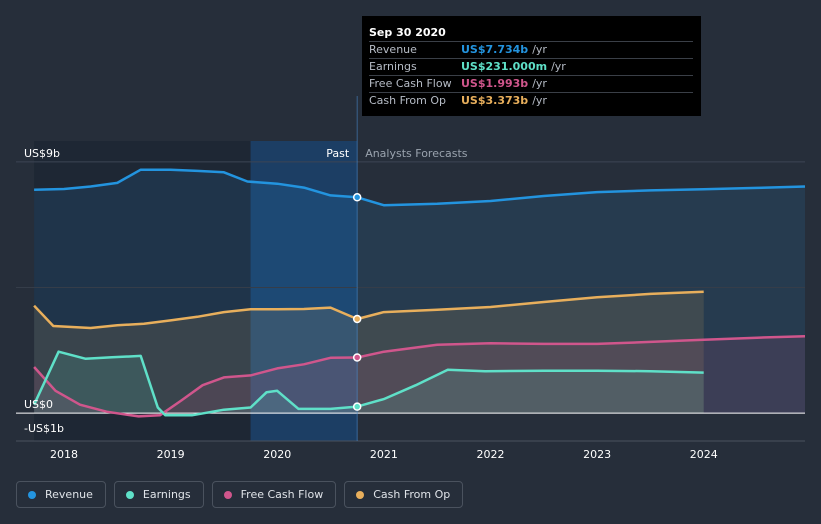 This screenshot has width=821, height=524. What do you see at coordinates (166, 494) in the screenshot?
I see `legend-label: Earnings` at bounding box center [166, 494].